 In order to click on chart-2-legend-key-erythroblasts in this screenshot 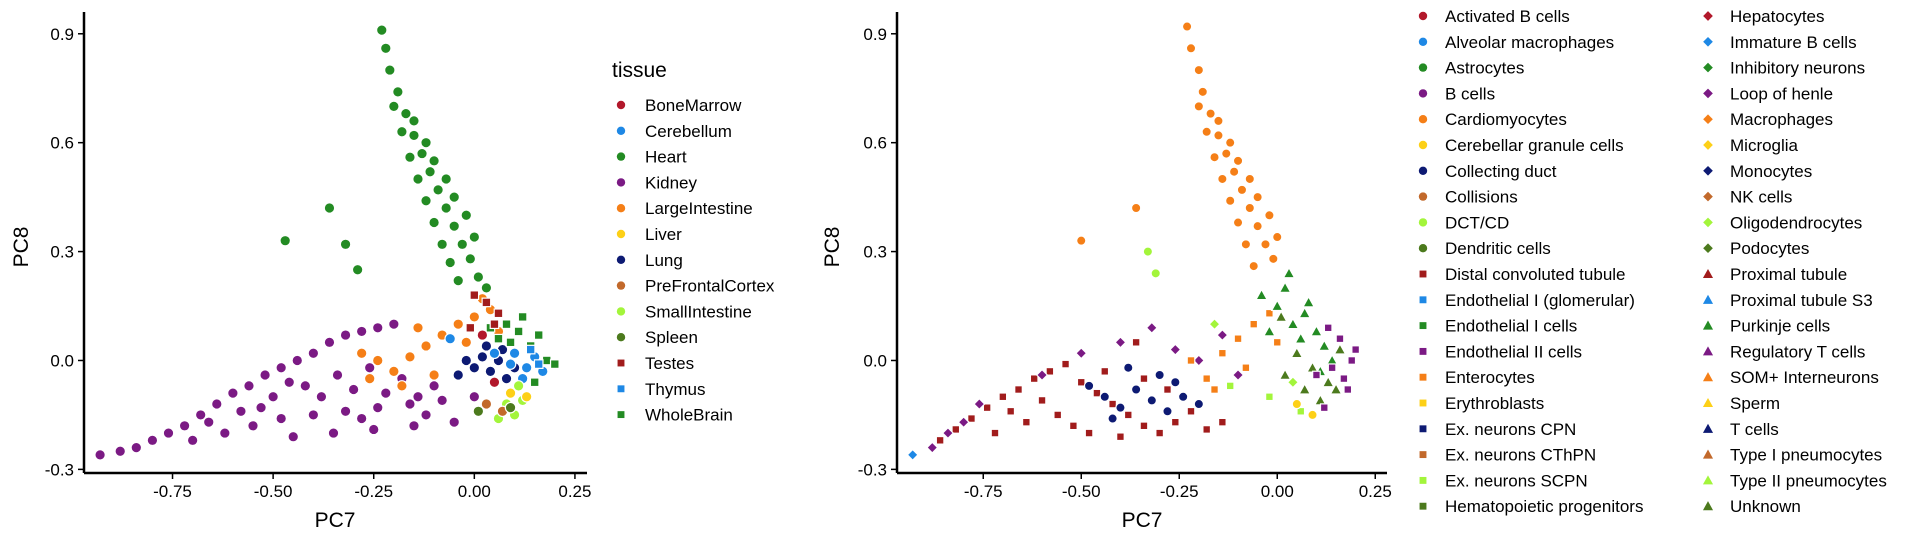, I will do `click(1423, 403)`.